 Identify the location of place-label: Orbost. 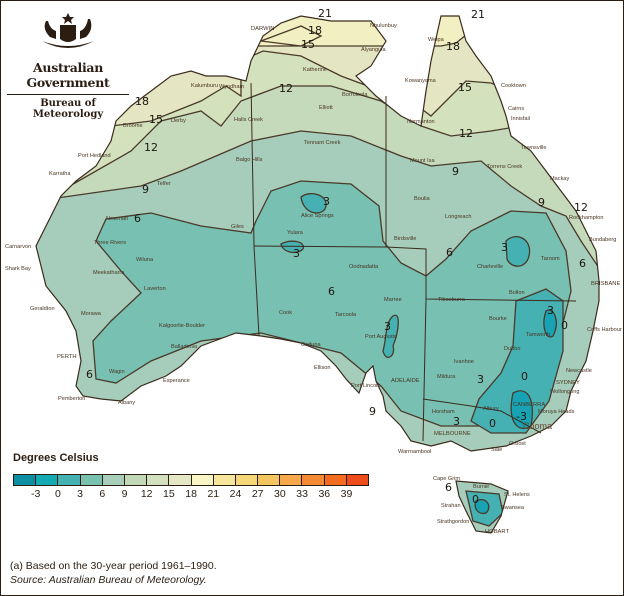
(517, 444).